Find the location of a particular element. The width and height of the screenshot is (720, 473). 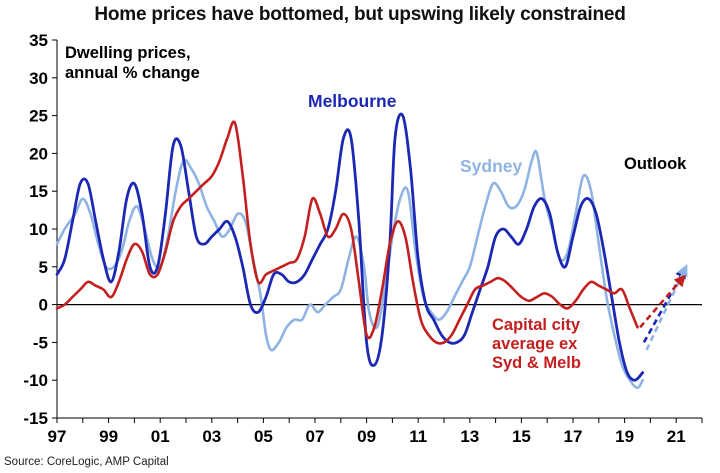

y-tick-label: 20 is located at coordinates (38, 153).